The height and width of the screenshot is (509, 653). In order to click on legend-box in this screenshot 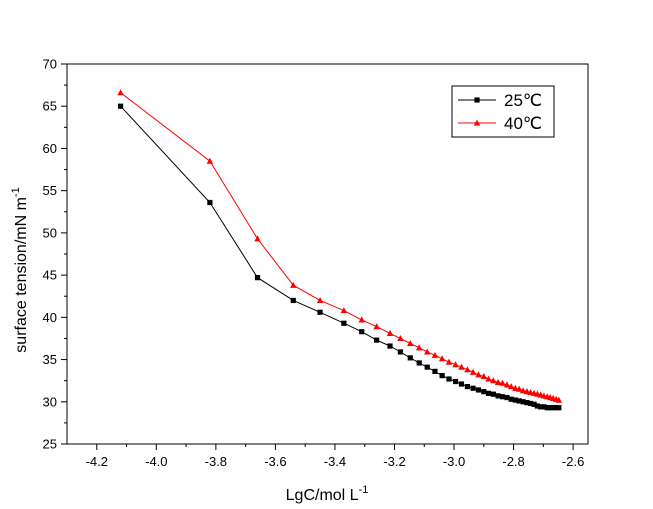, I will do `click(503, 111)`.